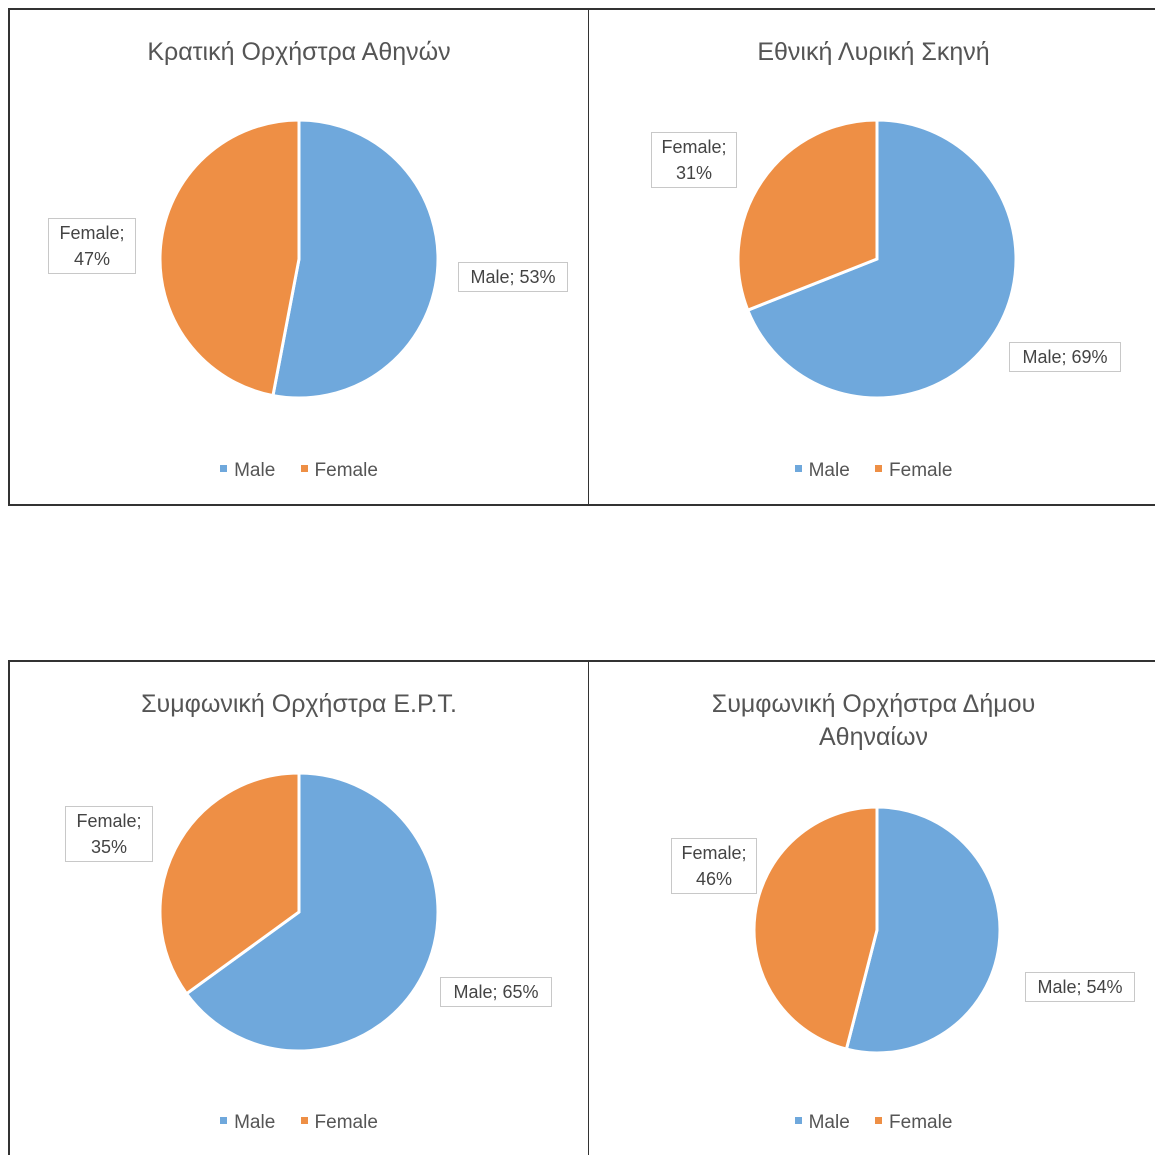  I want to click on data-label-female: Female; 31%, so click(694, 160).